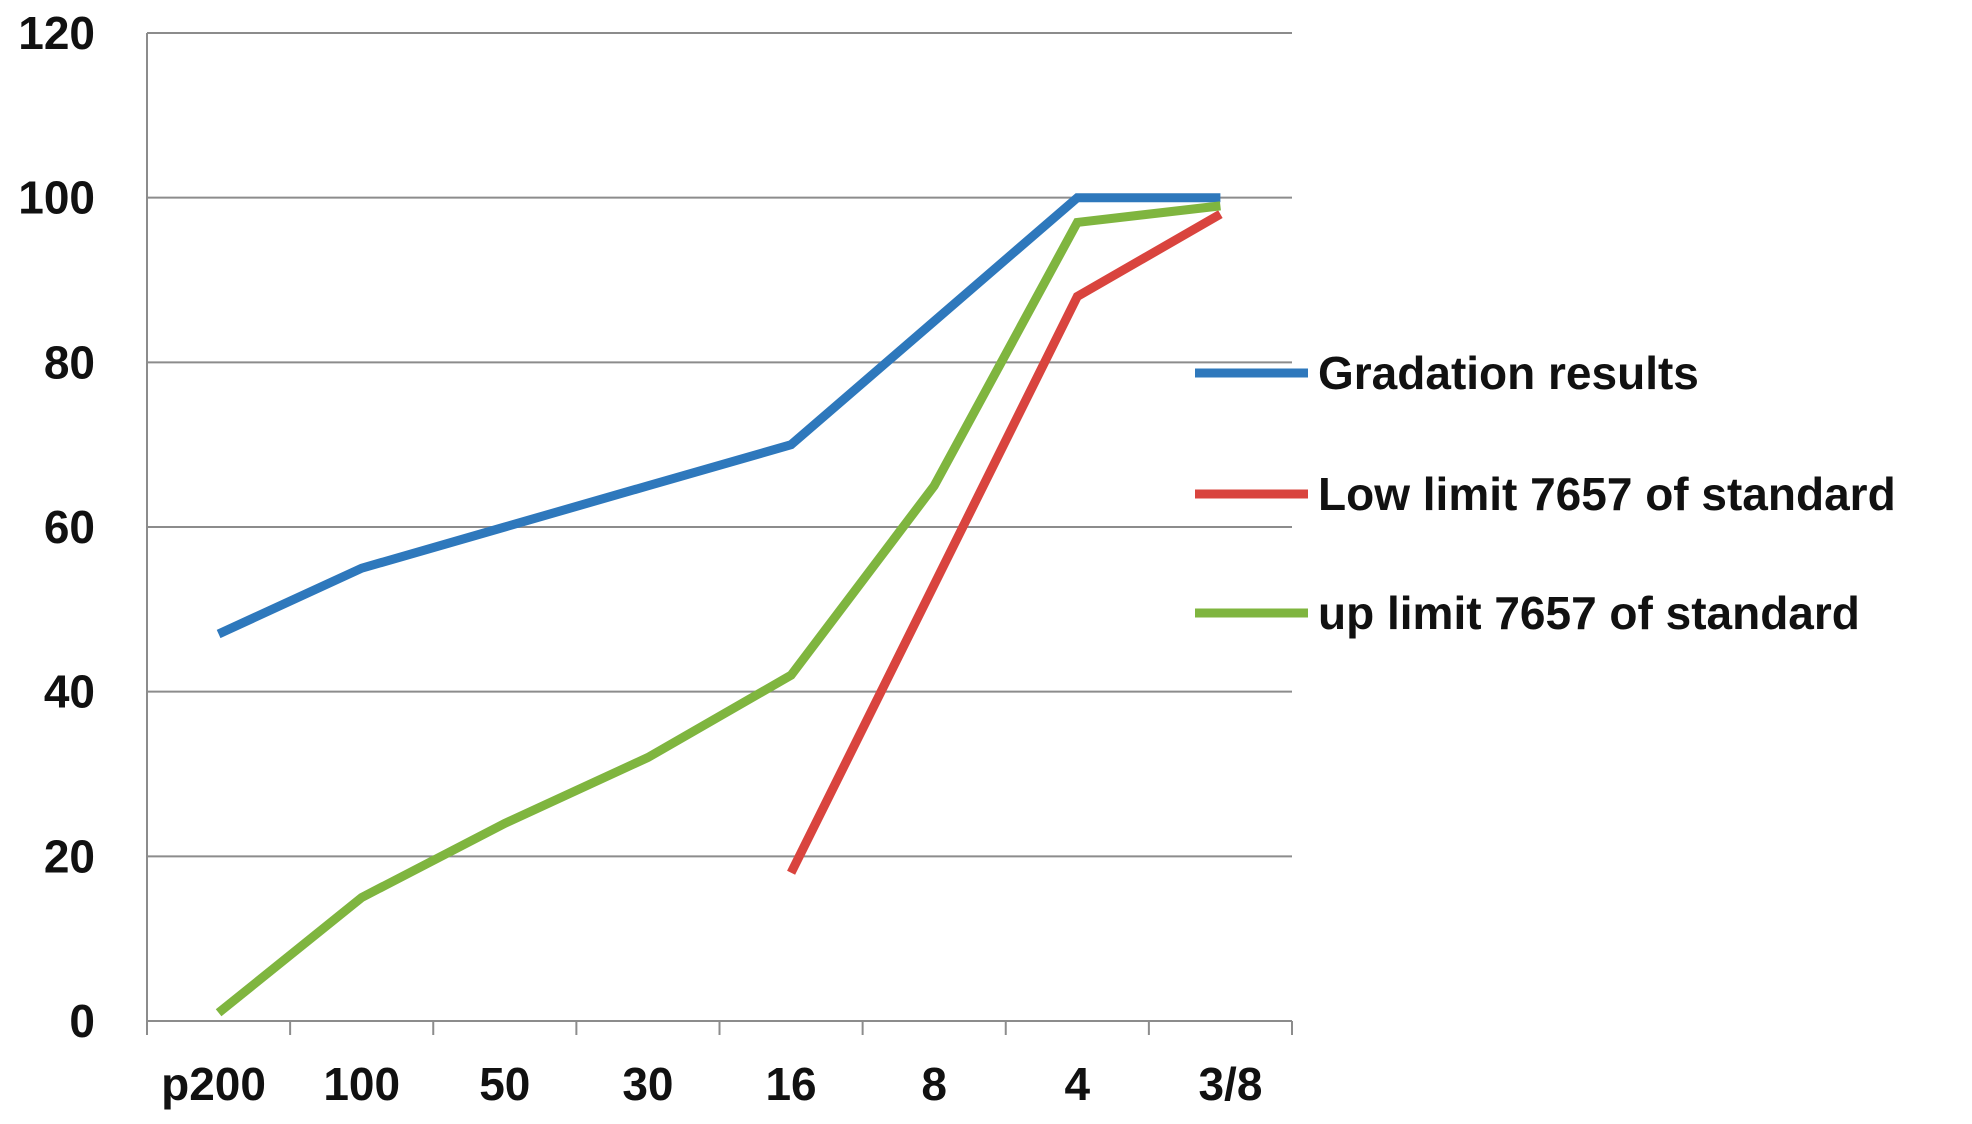 This screenshot has height=1124, width=1972. Describe the element at coordinates (69, 362) in the screenshot. I see `y-tick-label: 80` at that location.